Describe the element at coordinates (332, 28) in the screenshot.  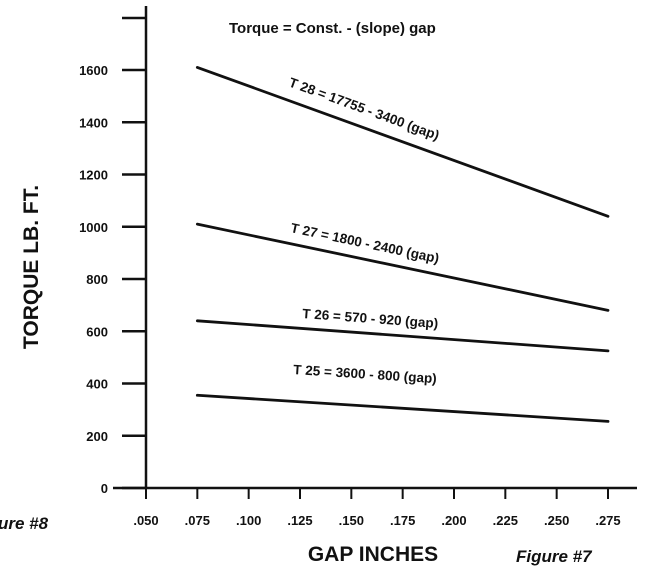
I see `chart-title: Torque = Const. - (slope) gap` at that location.